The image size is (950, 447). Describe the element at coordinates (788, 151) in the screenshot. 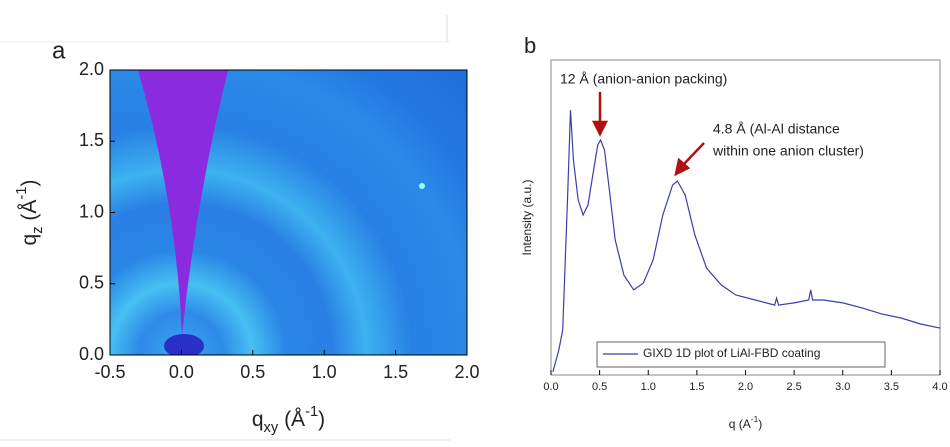

I see `annotation: within one anion cluster)` at that location.